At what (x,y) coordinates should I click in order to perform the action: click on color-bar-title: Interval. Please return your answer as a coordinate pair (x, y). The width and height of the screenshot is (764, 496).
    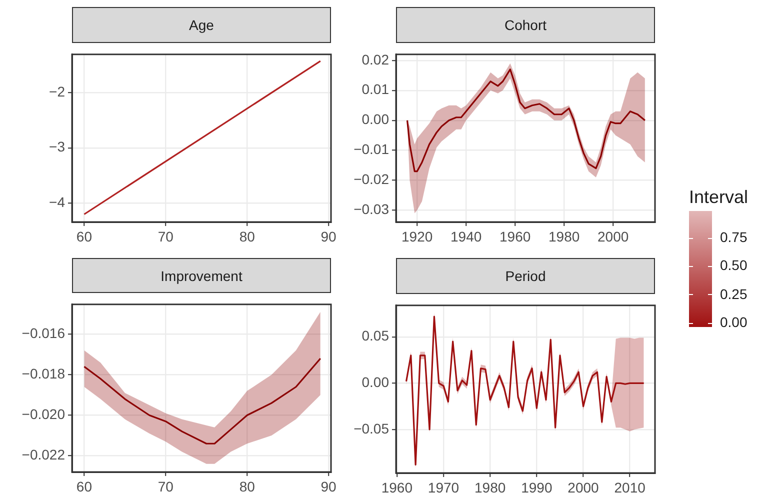
    Looking at the image, I should click on (718, 197).